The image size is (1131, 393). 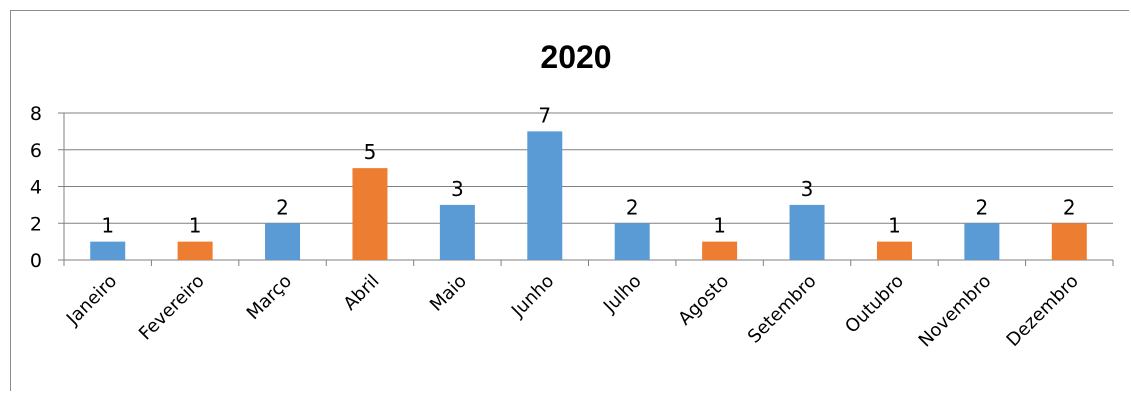 What do you see at coordinates (36, 151) in the screenshot?
I see `y-tick-label: 6` at bounding box center [36, 151].